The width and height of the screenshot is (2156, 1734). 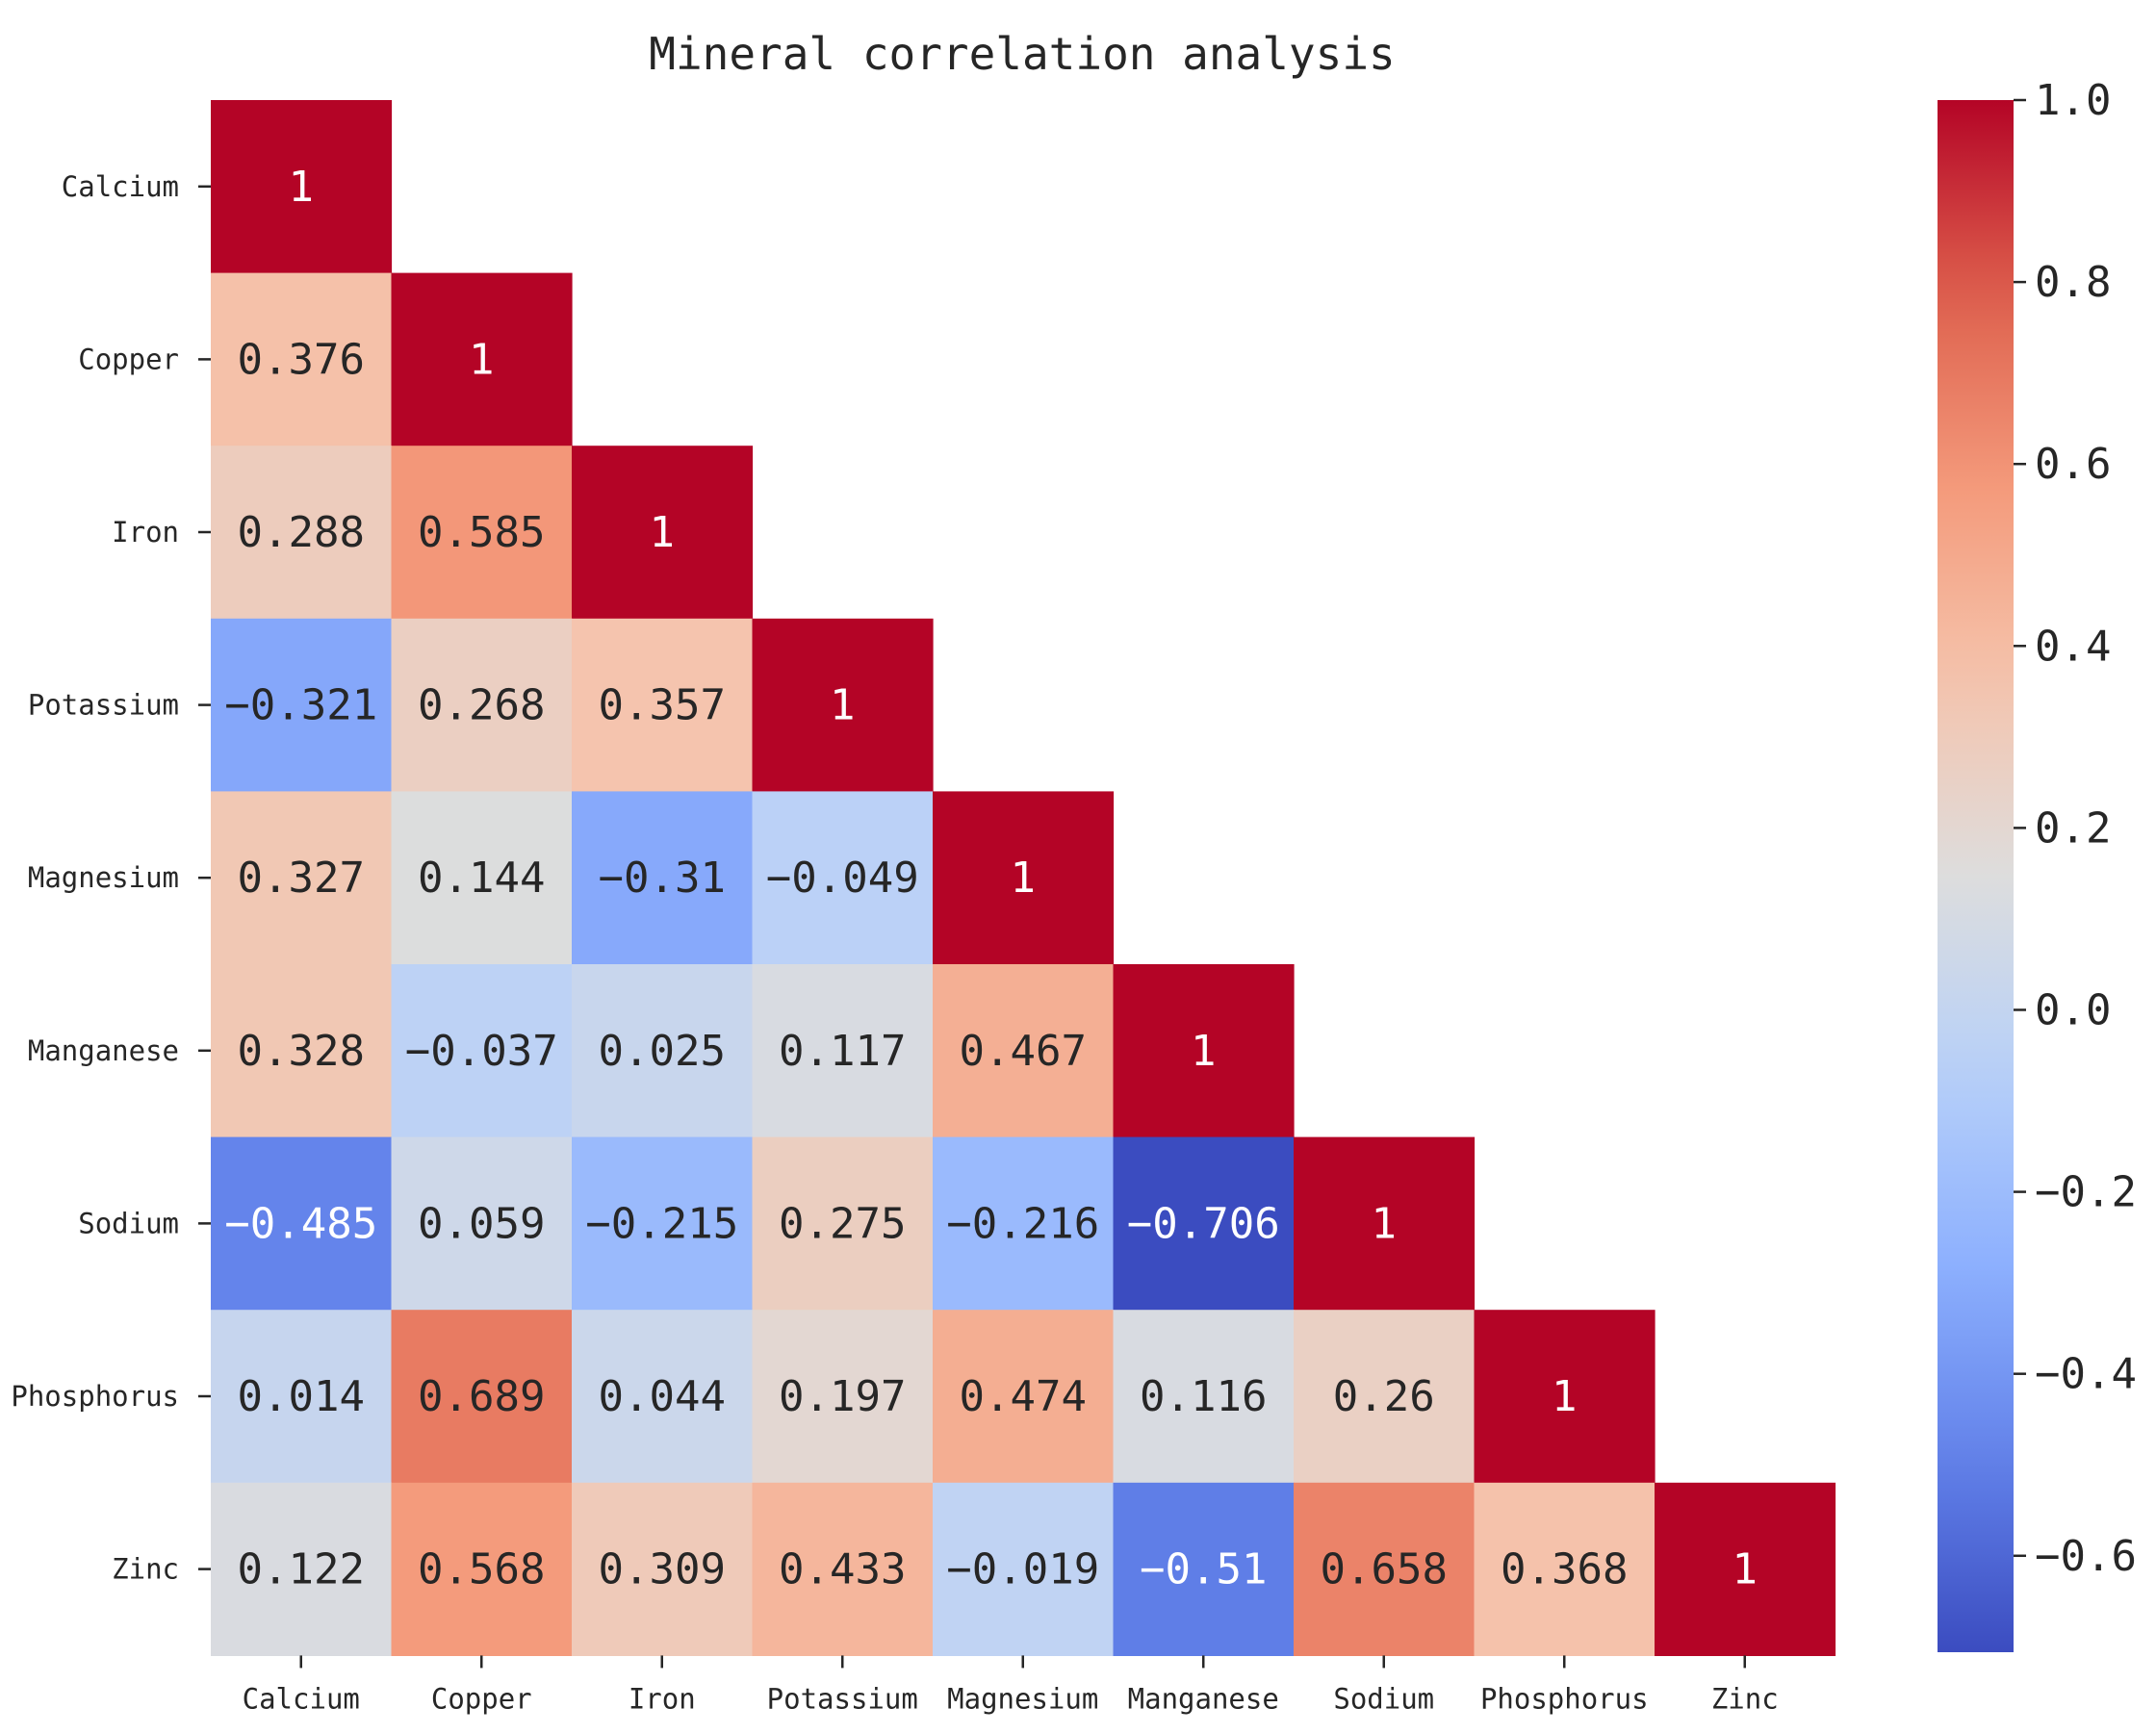 I want to click on cell-value-label: 0.357, so click(x=662, y=706).